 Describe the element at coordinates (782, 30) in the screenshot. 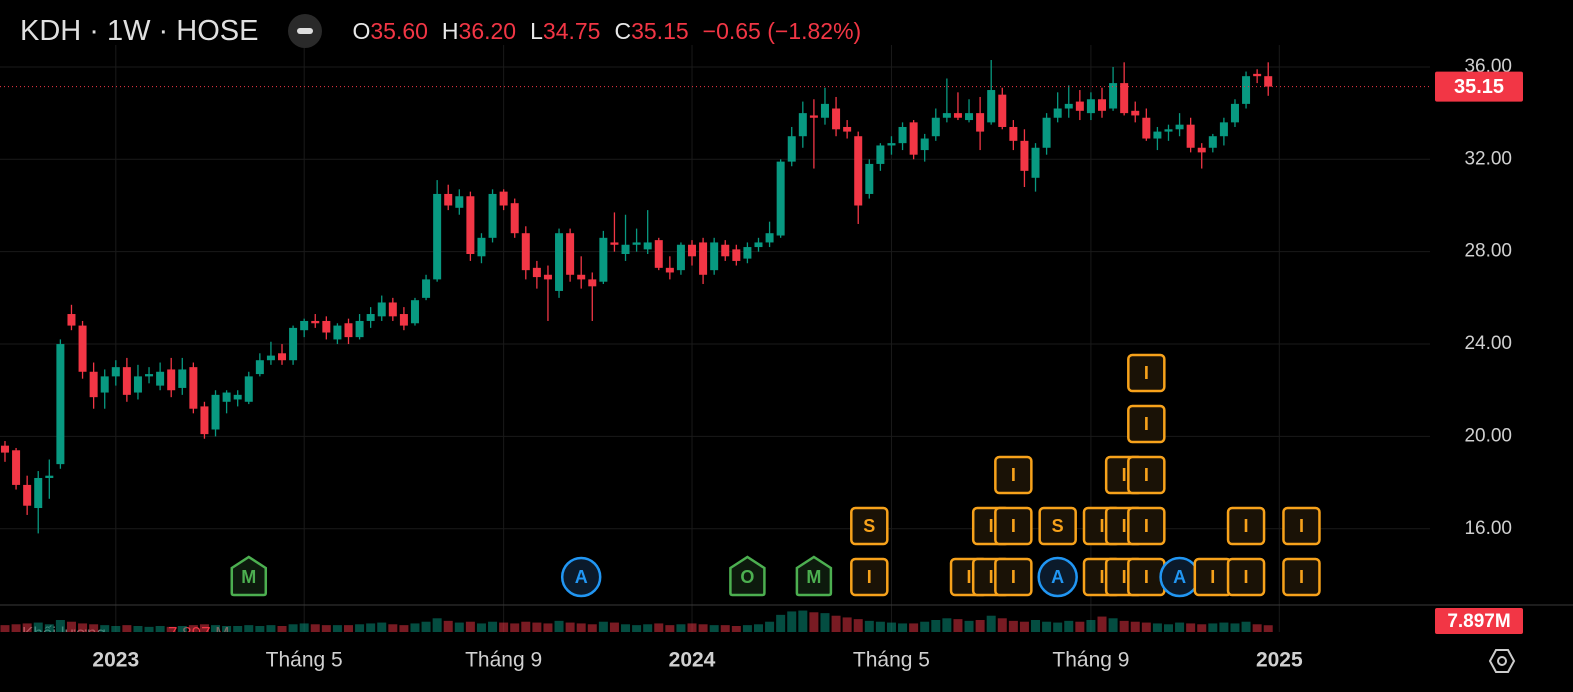

I see `change-value: −0.65 (−1.82%)` at that location.